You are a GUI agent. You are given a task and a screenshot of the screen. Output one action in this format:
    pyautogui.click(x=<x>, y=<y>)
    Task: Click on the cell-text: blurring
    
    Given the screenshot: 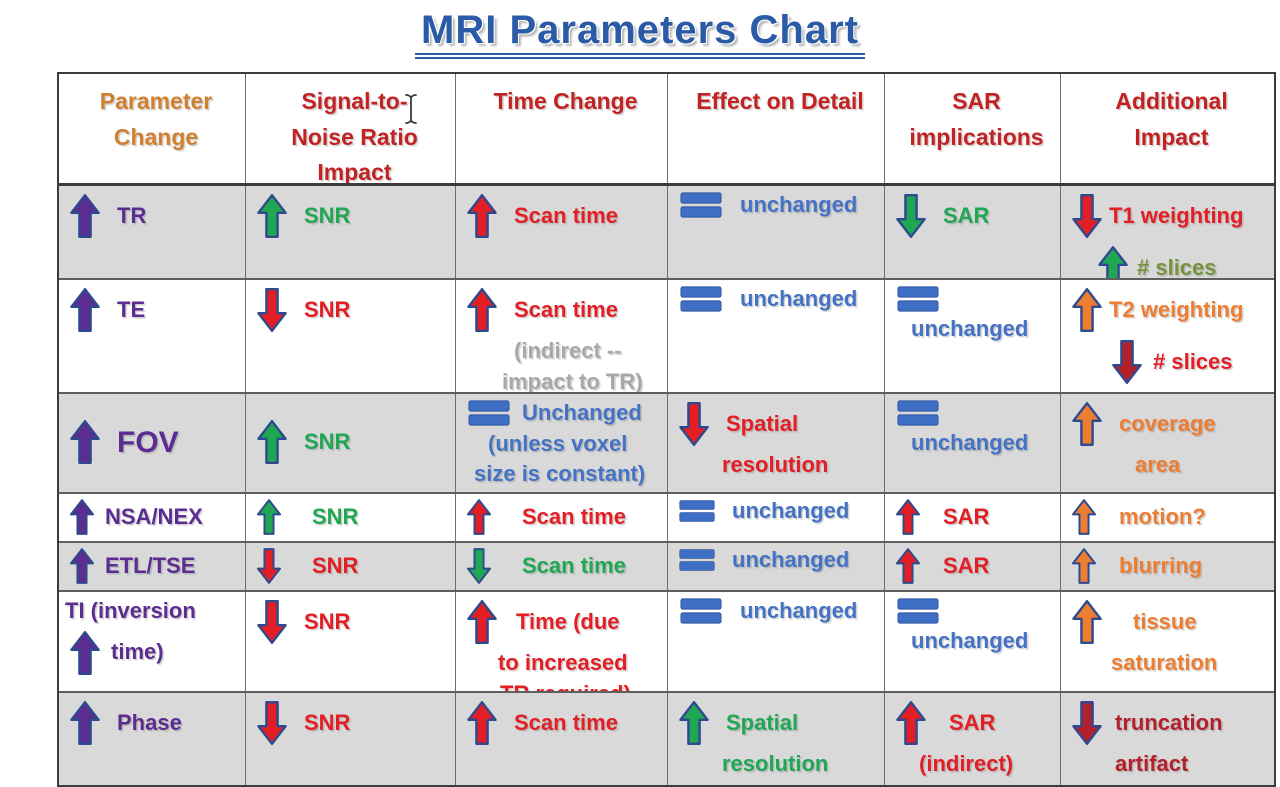 What is the action you would take?
    pyautogui.click(x=1161, y=565)
    